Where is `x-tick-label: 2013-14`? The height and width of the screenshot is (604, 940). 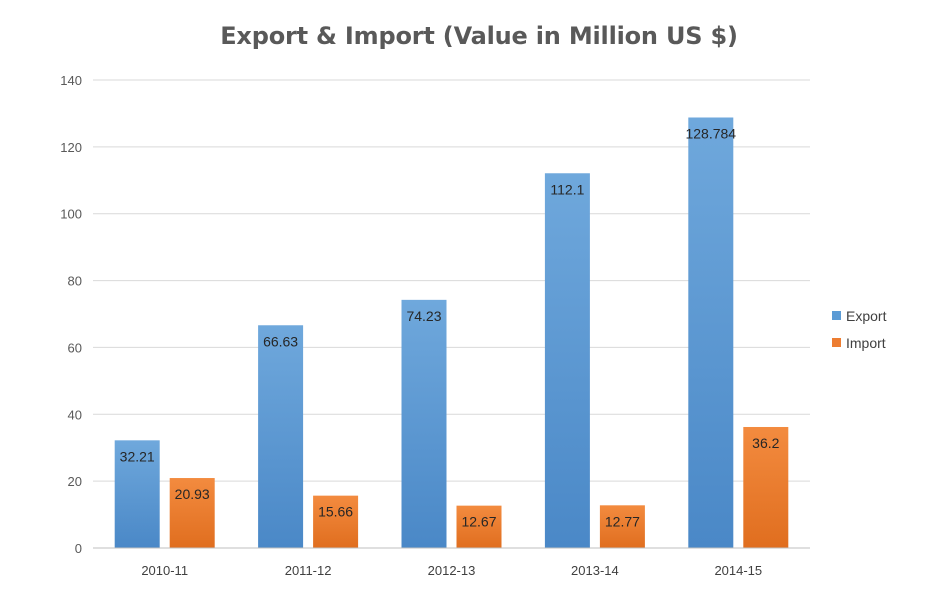
x-tick-label: 2013-14 is located at coordinates (595, 570).